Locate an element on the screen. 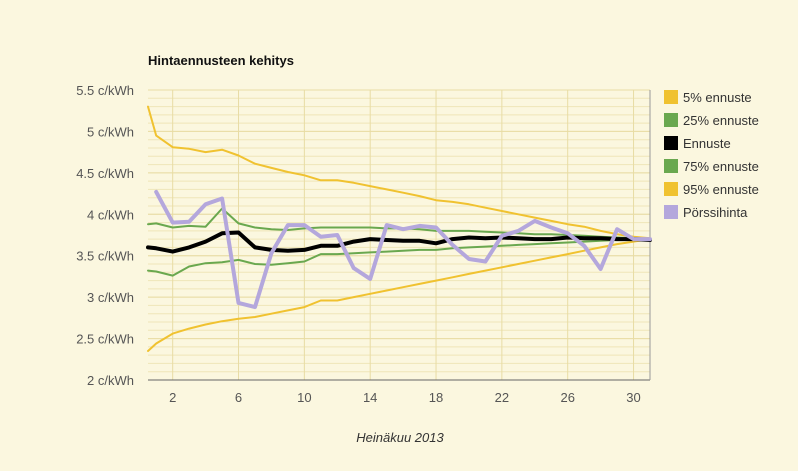 The width and height of the screenshot is (798, 471). legend-item: 25% ennuste is located at coordinates (711, 120).